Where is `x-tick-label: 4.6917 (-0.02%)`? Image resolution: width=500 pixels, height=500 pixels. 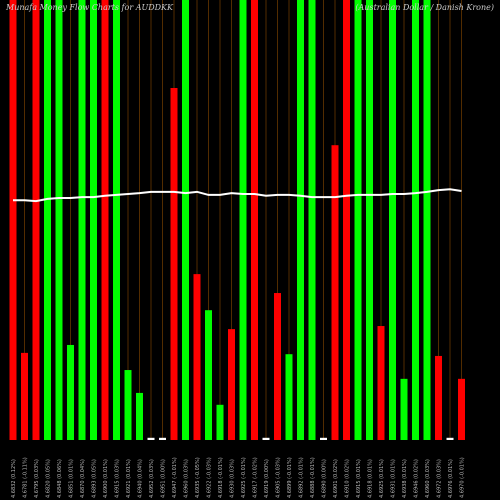 x-tick-label: 4.6917 (-0.02%) is located at coordinates (256, 477).